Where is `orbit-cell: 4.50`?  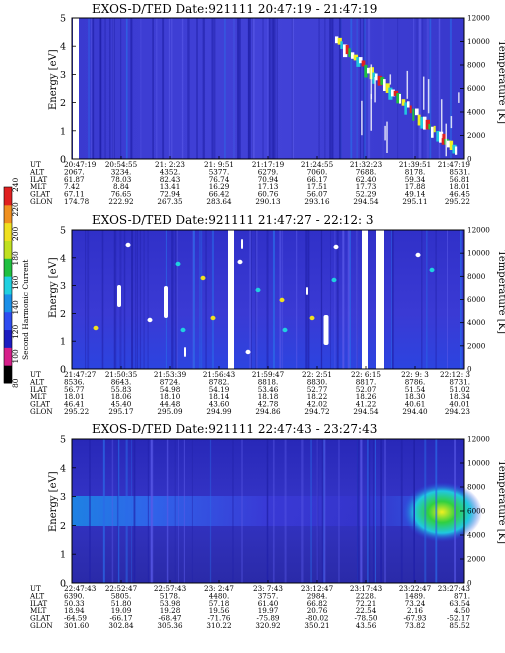 orbit-cell: 4.50 is located at coordinates (462, 610).